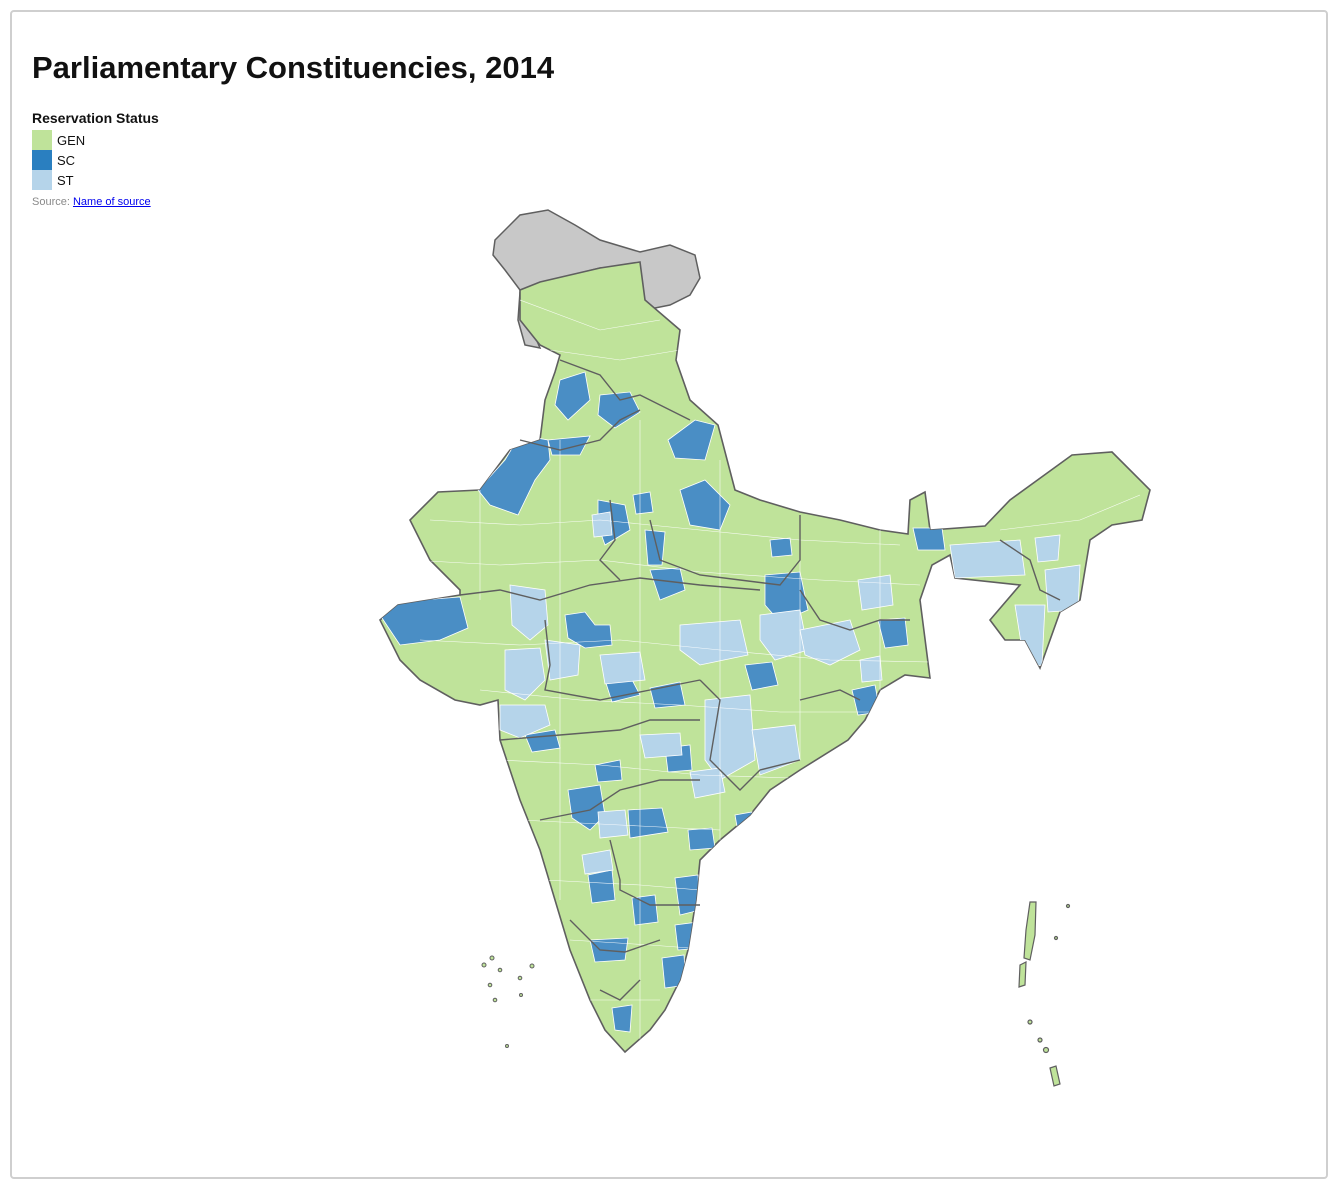 The image size is (1343, 1195). I want to click on st-region-northeast-assam, so click(987, 559).